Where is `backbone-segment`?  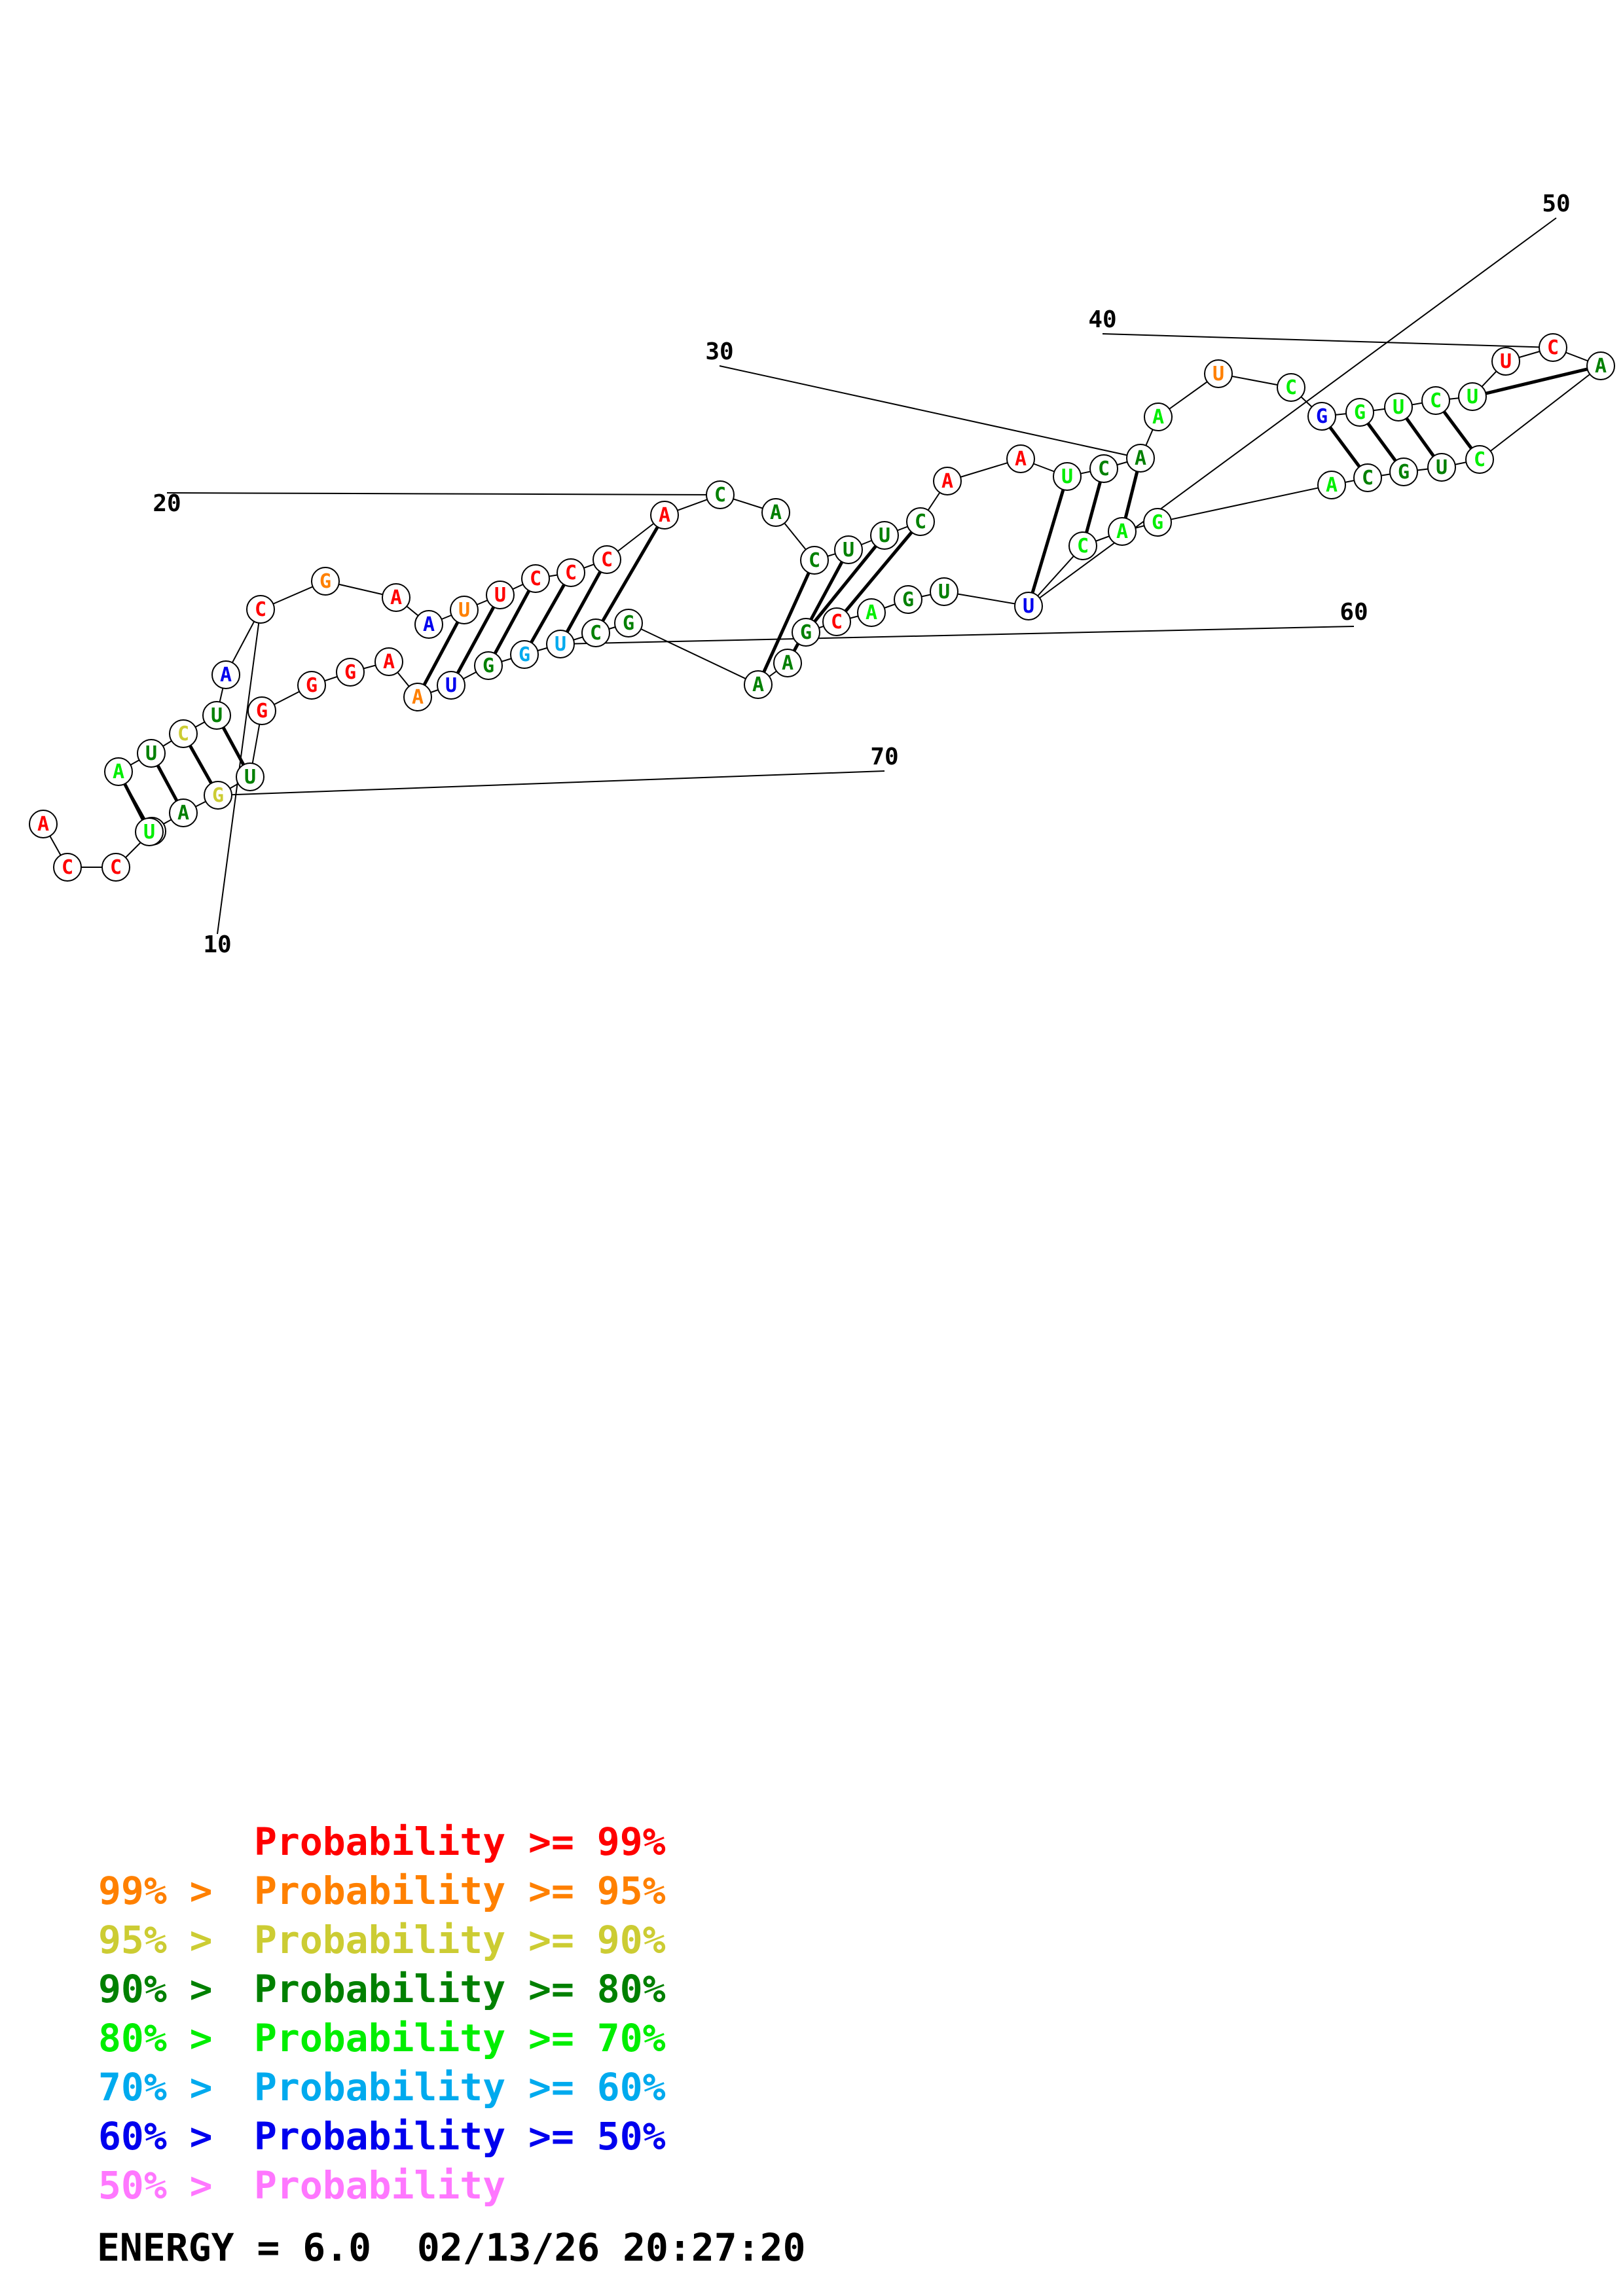 backbone-segment is located at coordinates (1540, 413).